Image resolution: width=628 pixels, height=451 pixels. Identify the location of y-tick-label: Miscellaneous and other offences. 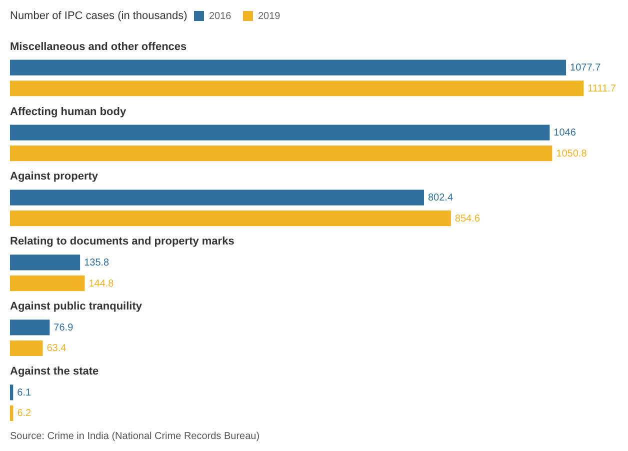
(98, 46).